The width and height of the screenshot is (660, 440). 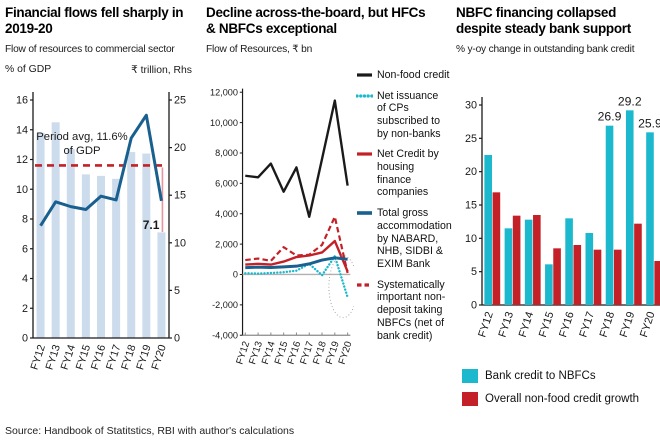 I want to click on svg-text: 8, so click(x=25, y=219).